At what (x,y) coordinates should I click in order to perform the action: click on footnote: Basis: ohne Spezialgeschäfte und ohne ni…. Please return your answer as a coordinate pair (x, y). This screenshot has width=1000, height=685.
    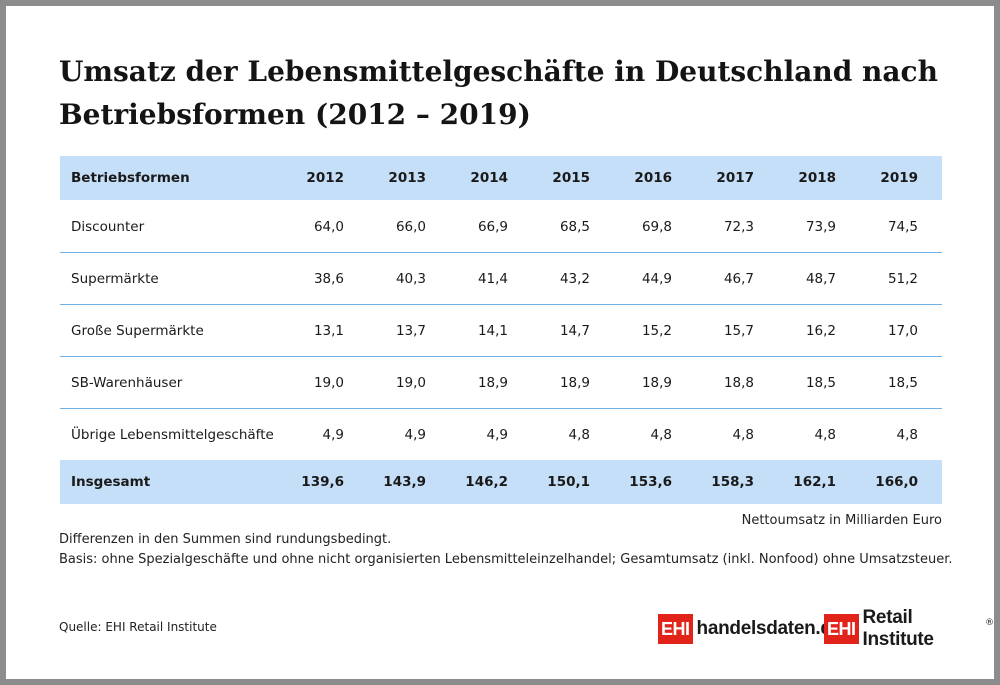
    Looking at the image, I should click on (506, 559).